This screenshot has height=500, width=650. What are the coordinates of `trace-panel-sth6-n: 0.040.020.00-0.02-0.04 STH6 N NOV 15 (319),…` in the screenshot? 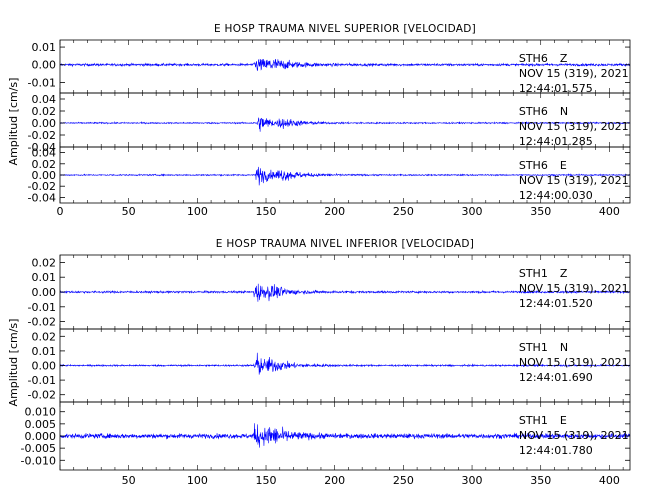 It's located at (329, 123).